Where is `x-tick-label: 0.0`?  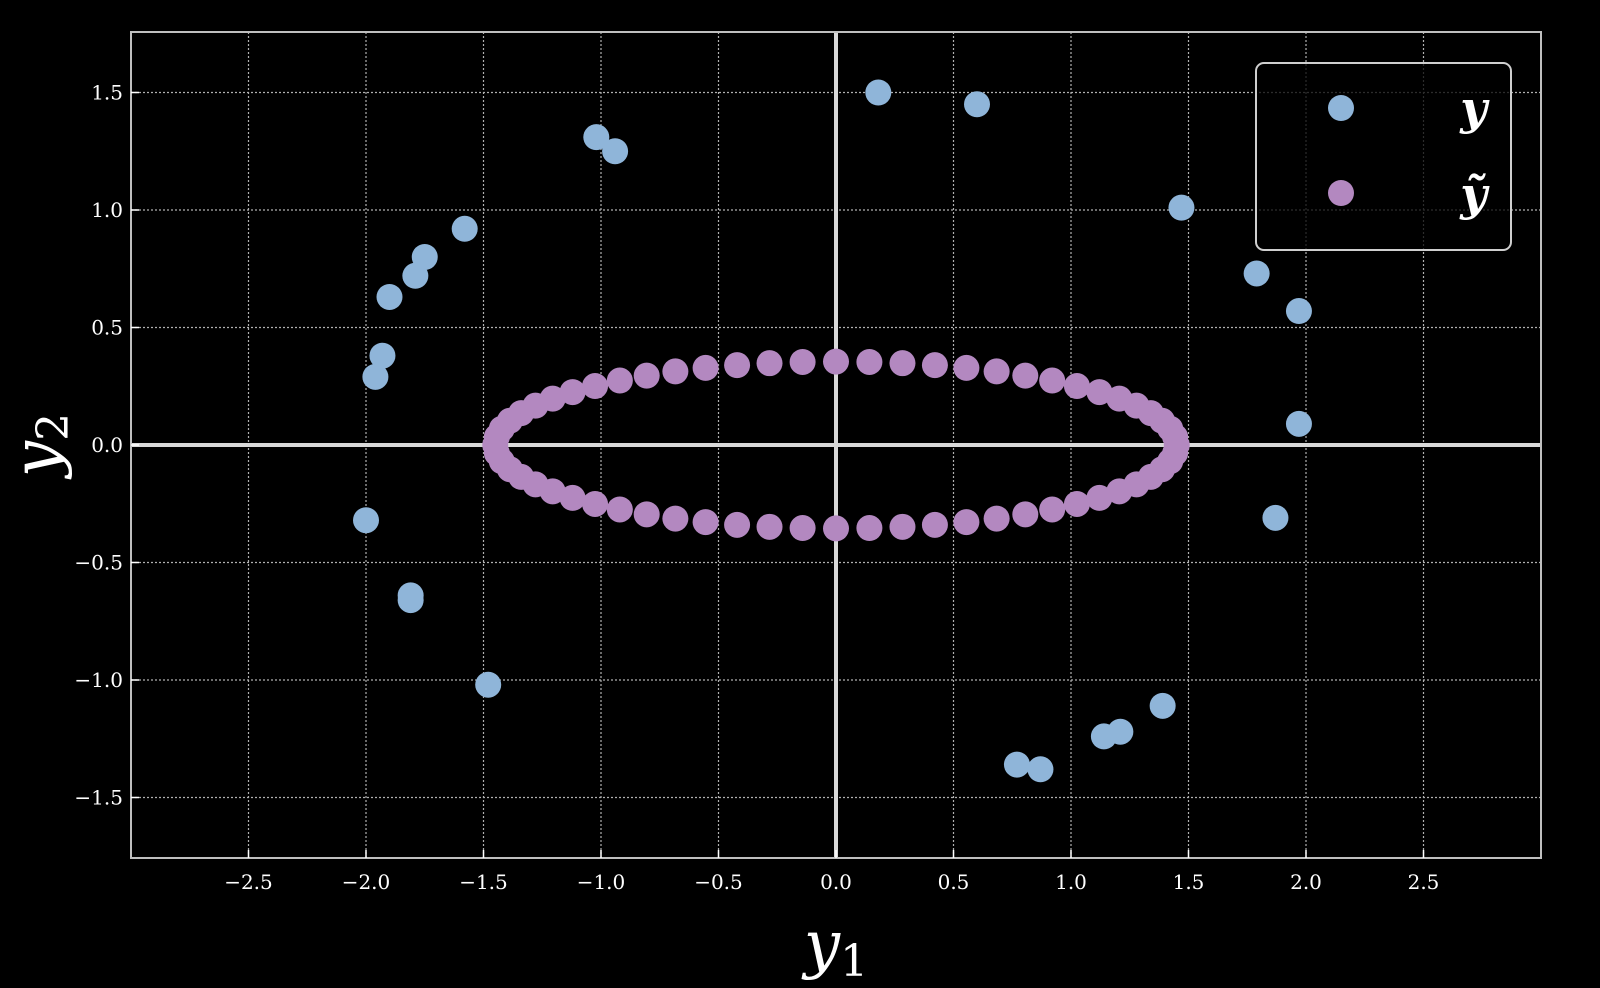 x-tick-label: 0.0 is located at coordinates (836, 882).